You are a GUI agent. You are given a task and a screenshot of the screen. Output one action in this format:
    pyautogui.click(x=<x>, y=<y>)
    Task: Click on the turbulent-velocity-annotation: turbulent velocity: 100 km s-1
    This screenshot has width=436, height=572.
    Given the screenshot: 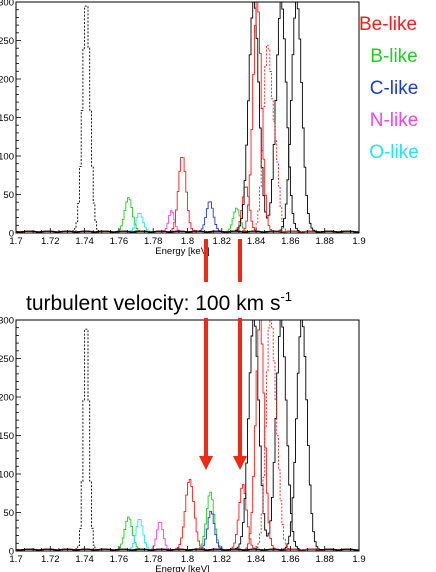 What is the action you would take?
    pyautogui.click(x=159, y=302)
    